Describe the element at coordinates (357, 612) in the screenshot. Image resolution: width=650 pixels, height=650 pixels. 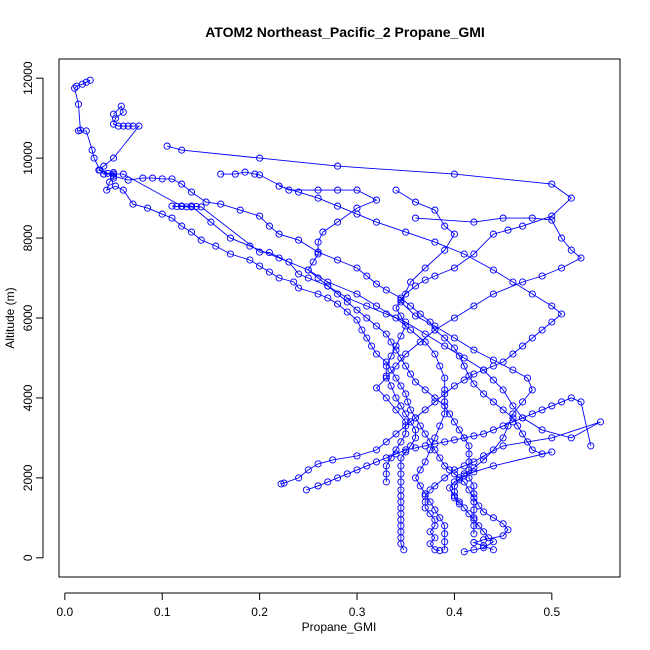
I see `x-tick-label: 0.3` at that location.